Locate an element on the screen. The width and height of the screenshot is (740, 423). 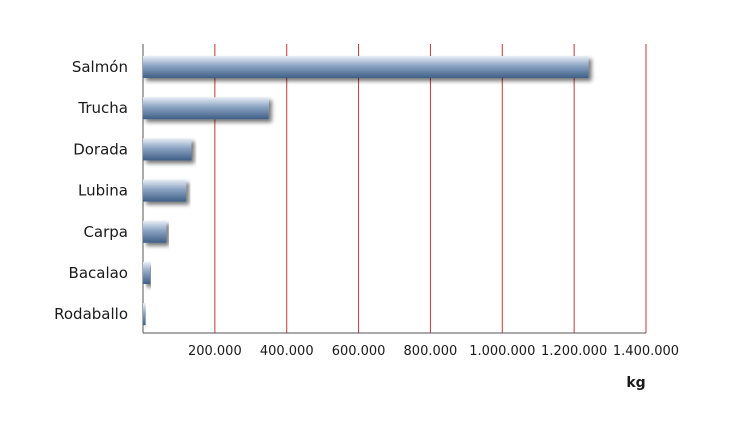
category-label-0: Salmón is located at coordinates (100, 67).